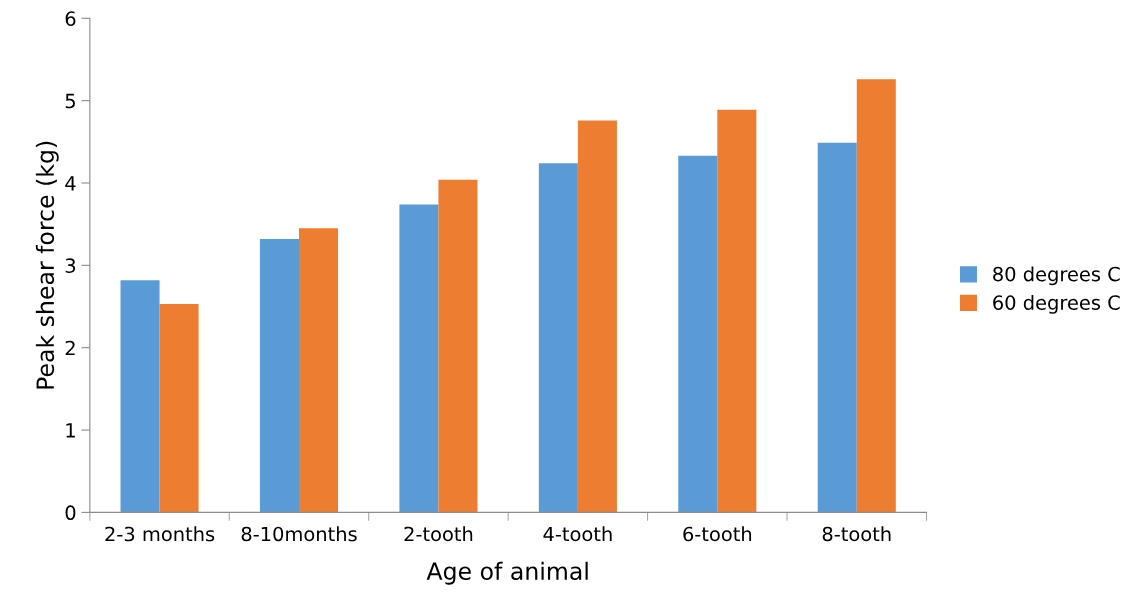  Describe the element at coordinates (1056, 304) in the screenshot. I see `legend-label: 60 degrees C` at that location.